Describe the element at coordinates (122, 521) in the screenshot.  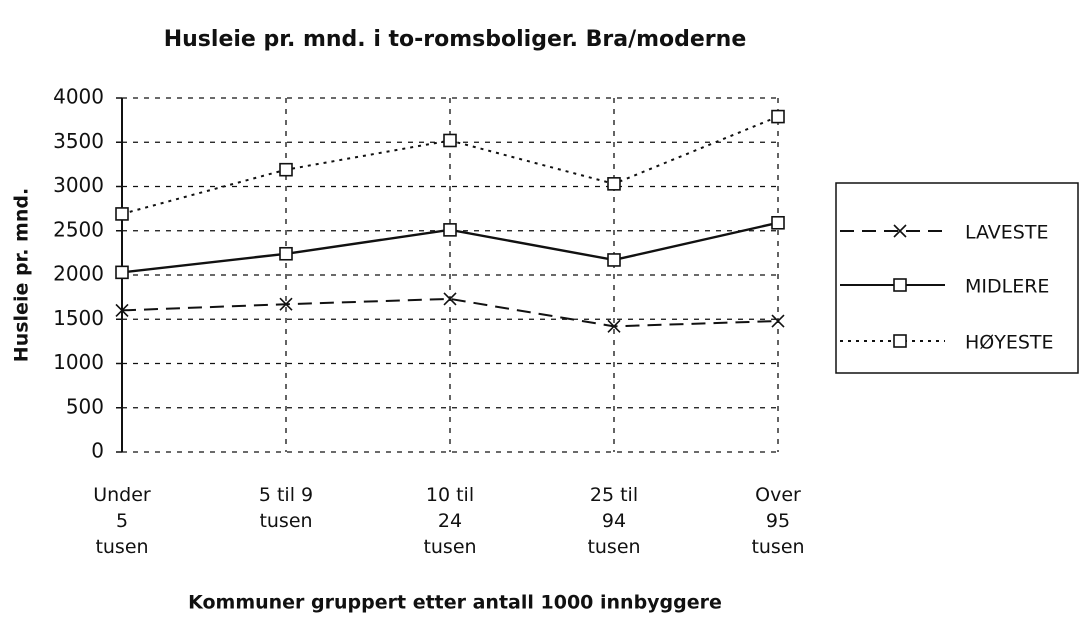
I see `x-tick-label: Under 5 tusen` at that location.